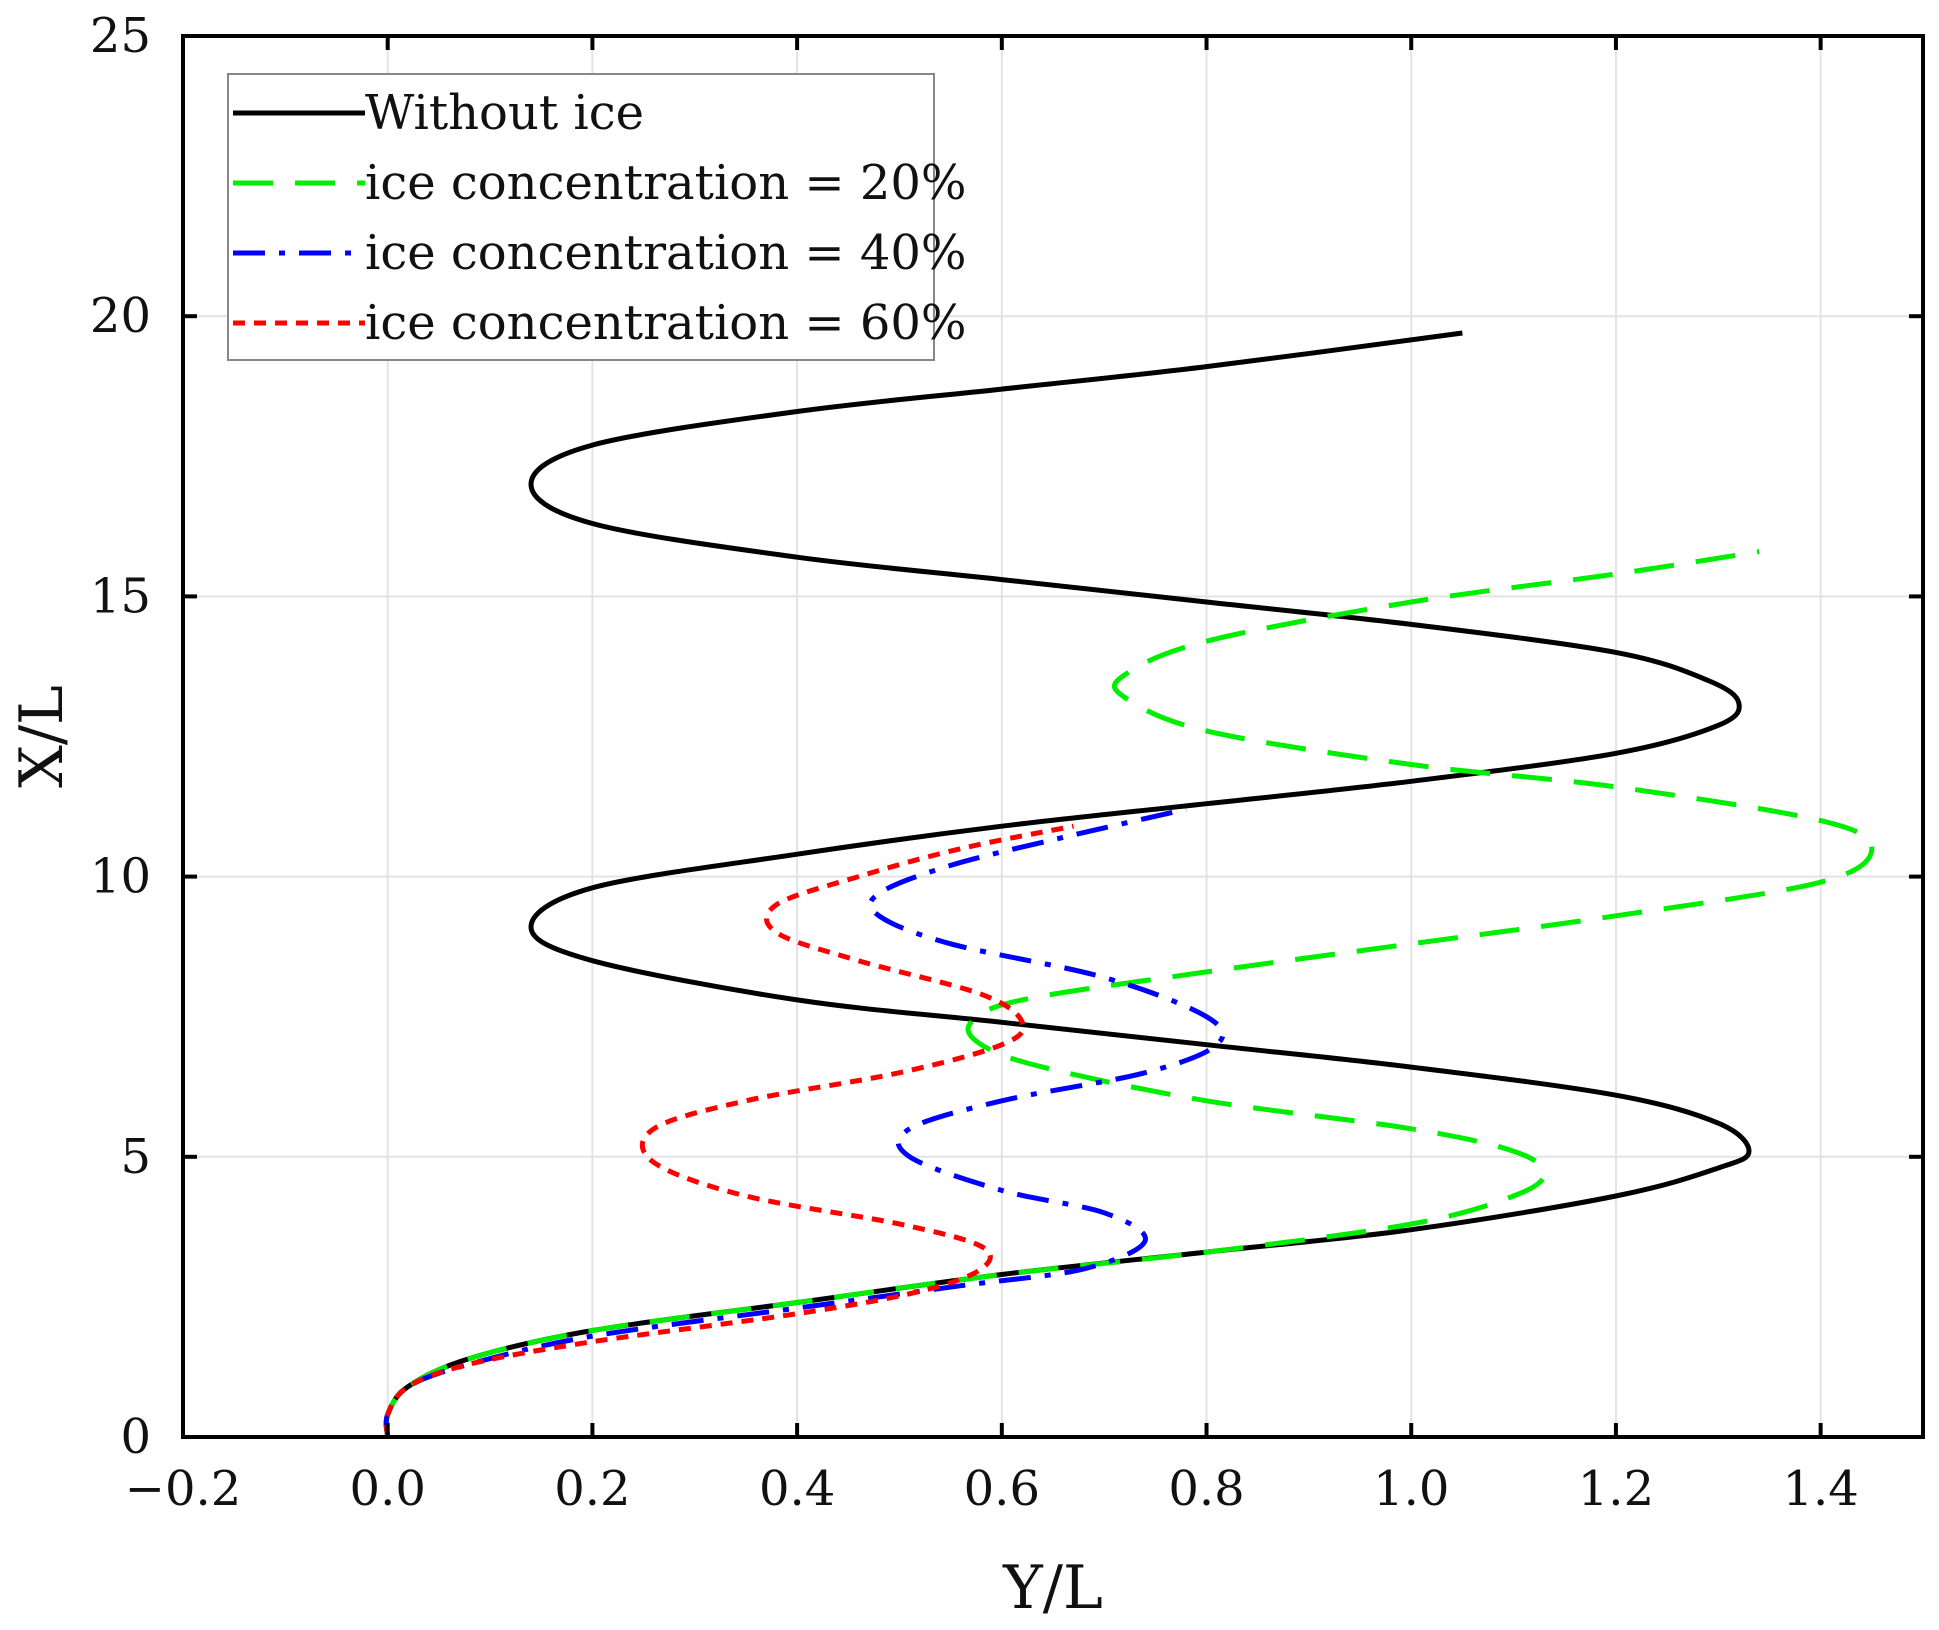 This screenshot has width=1939, height=1630. I want to click on legend-label-4: ice concentration = 60%, so click(666, 323).